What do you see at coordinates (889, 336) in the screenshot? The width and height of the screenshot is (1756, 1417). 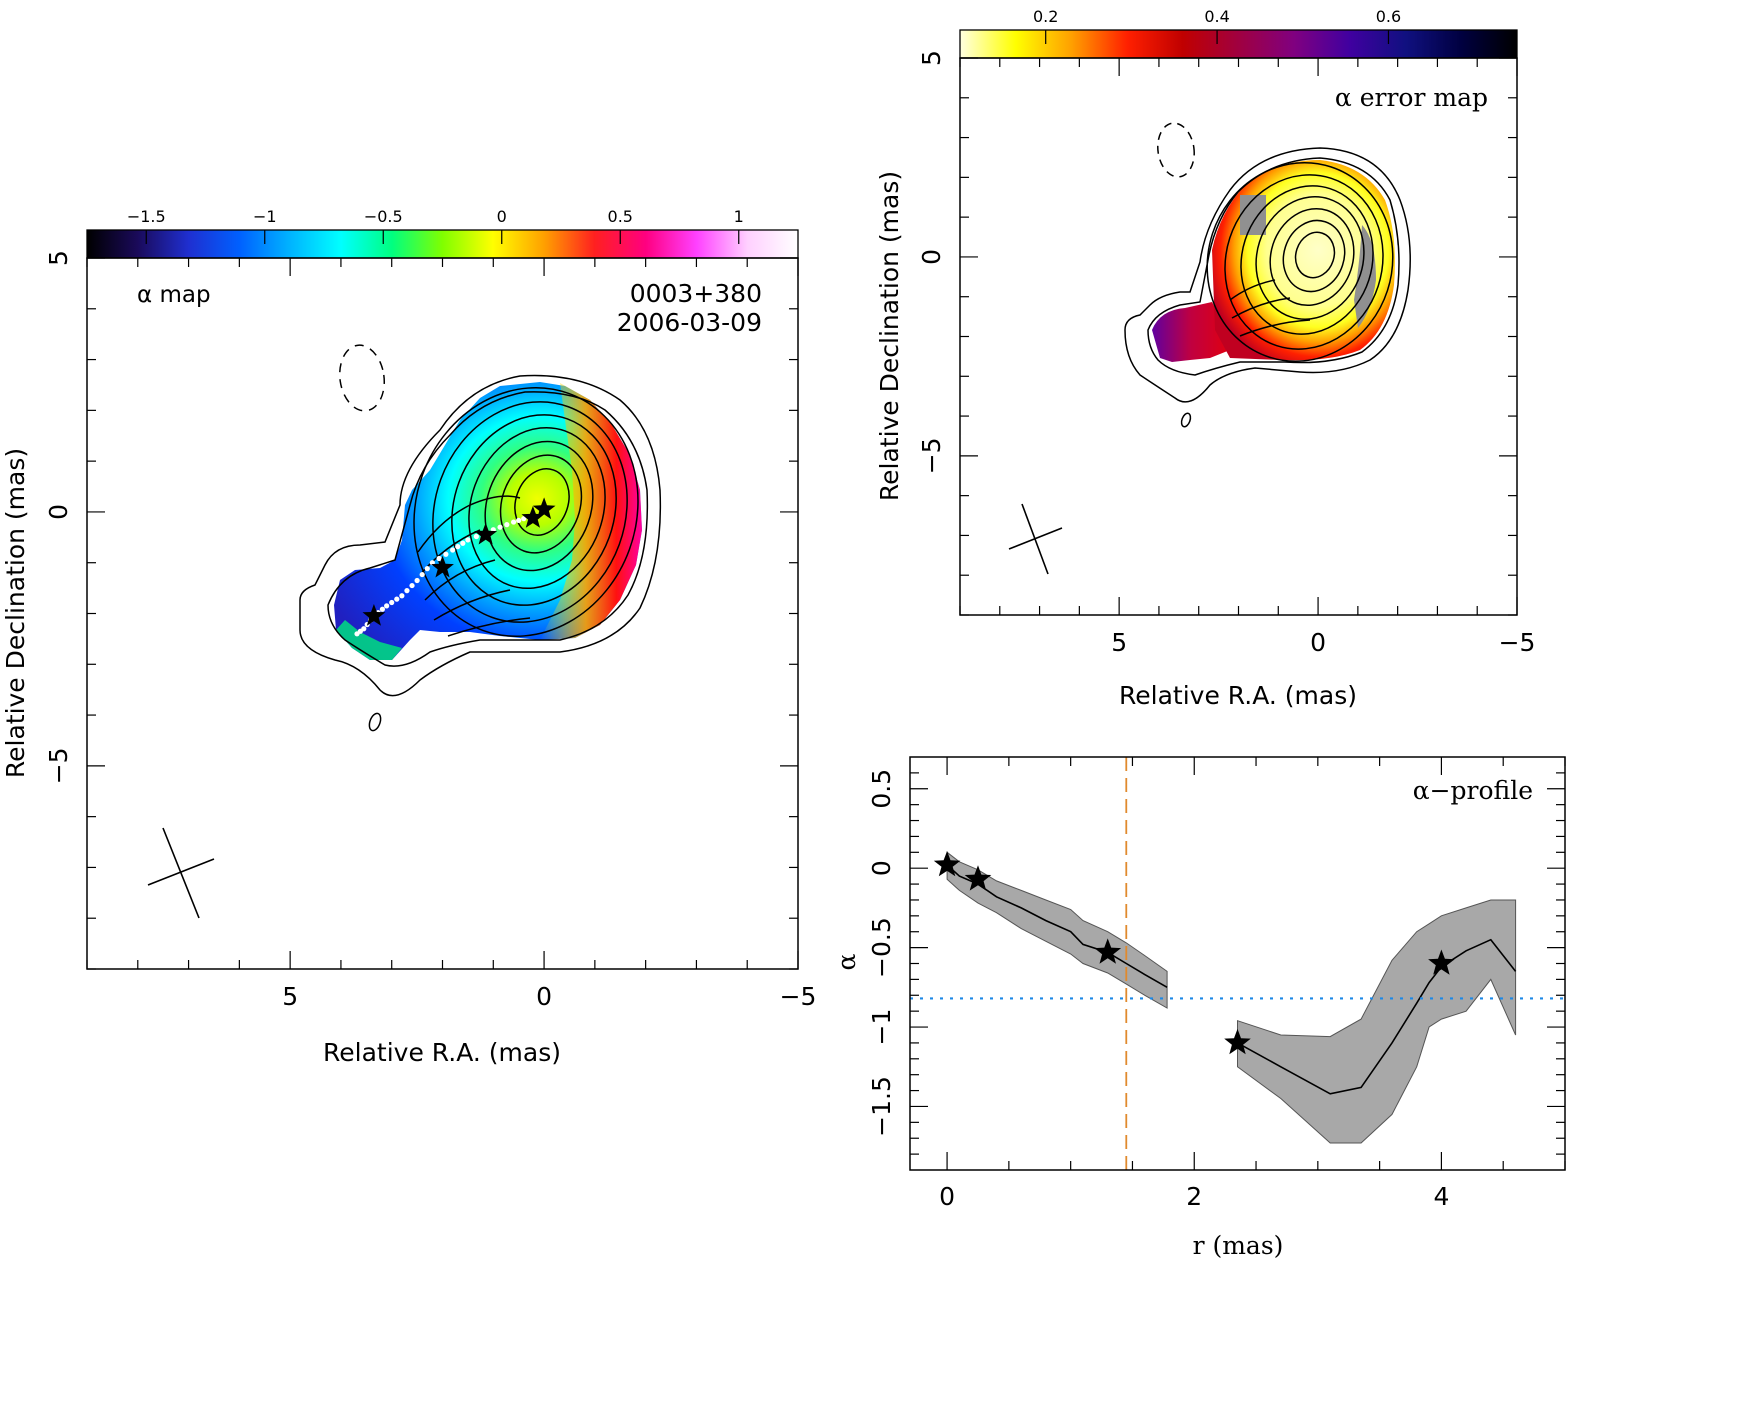 I see `alpha-error-map-ylabel: Relative Declination (mas)` at bounding box center [889, 336].